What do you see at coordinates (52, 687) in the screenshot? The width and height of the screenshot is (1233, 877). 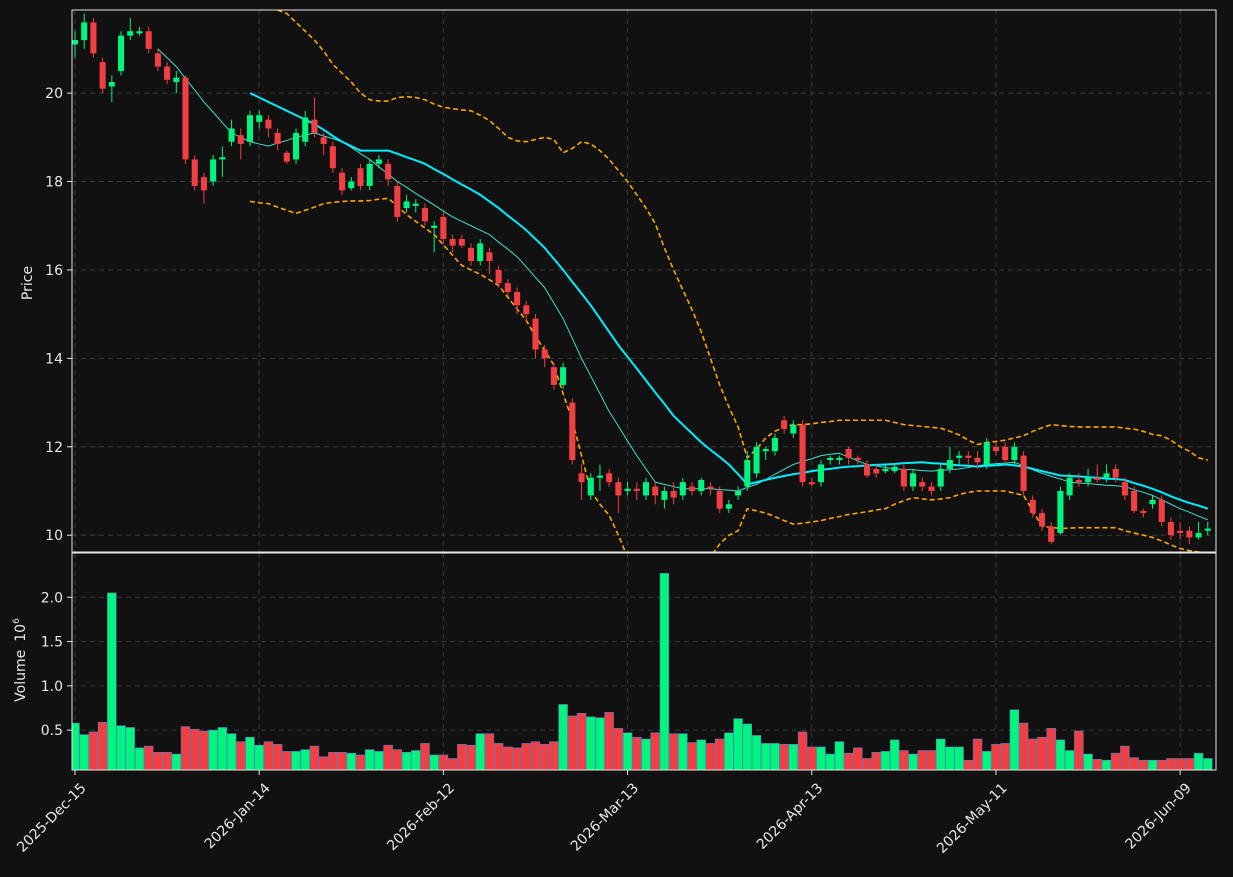 I see `y-tick-label: 1.0` at bounding box center [52, 687].